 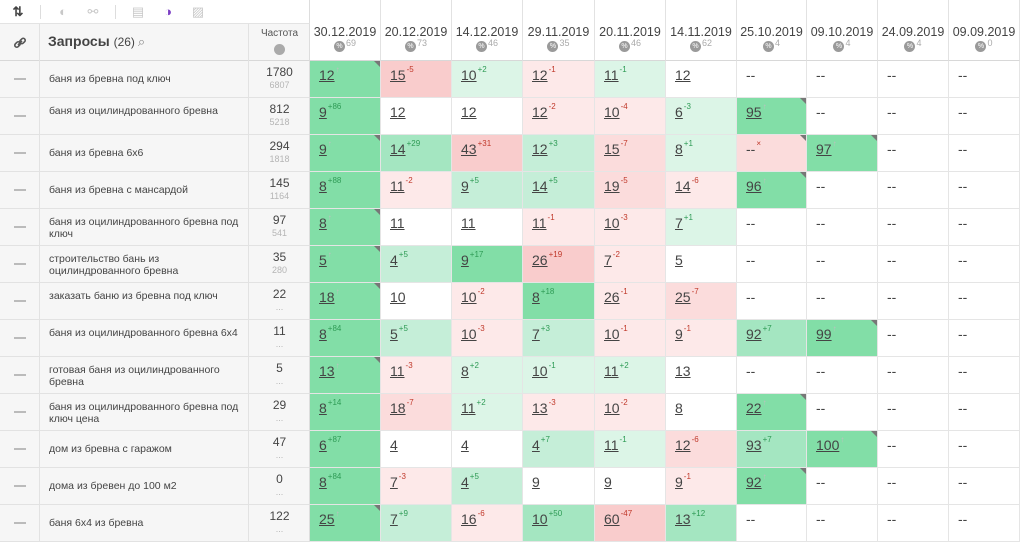 What do you see at coordinates (118, 190) in the screenshot?
I see `query-text: баня из бревна с мансардой` at bounding box center [118, 190].